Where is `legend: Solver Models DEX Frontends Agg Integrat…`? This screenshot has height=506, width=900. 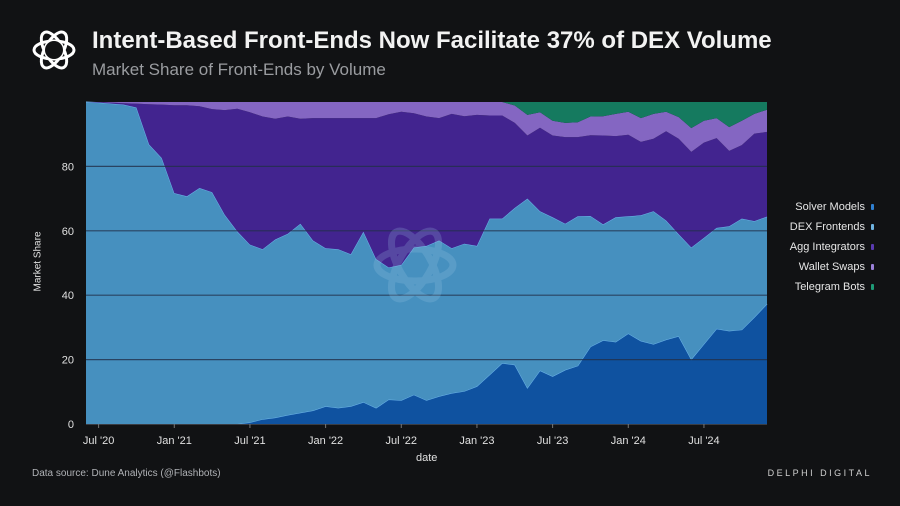 legend: Solver Models DEX Frontends Agg Integrat… is located at coordinates (832, 247).